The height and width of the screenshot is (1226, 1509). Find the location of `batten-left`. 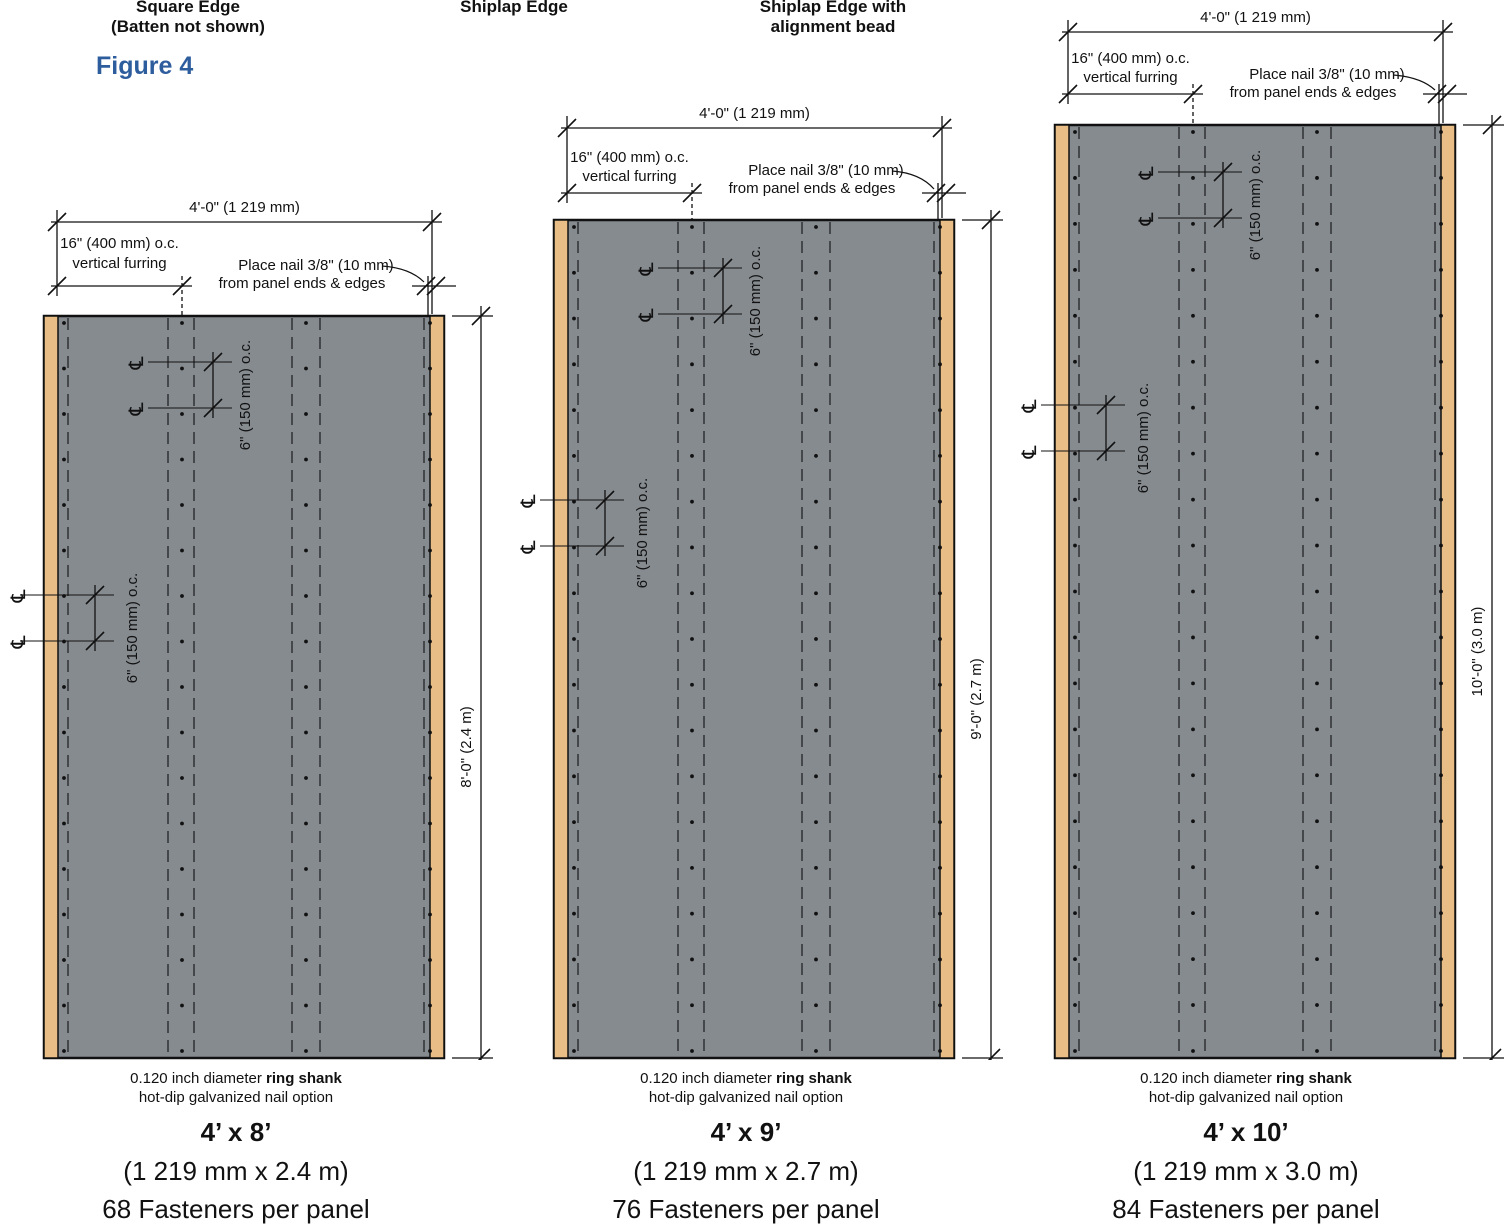

batten-left is located at coordinates (51, 687).